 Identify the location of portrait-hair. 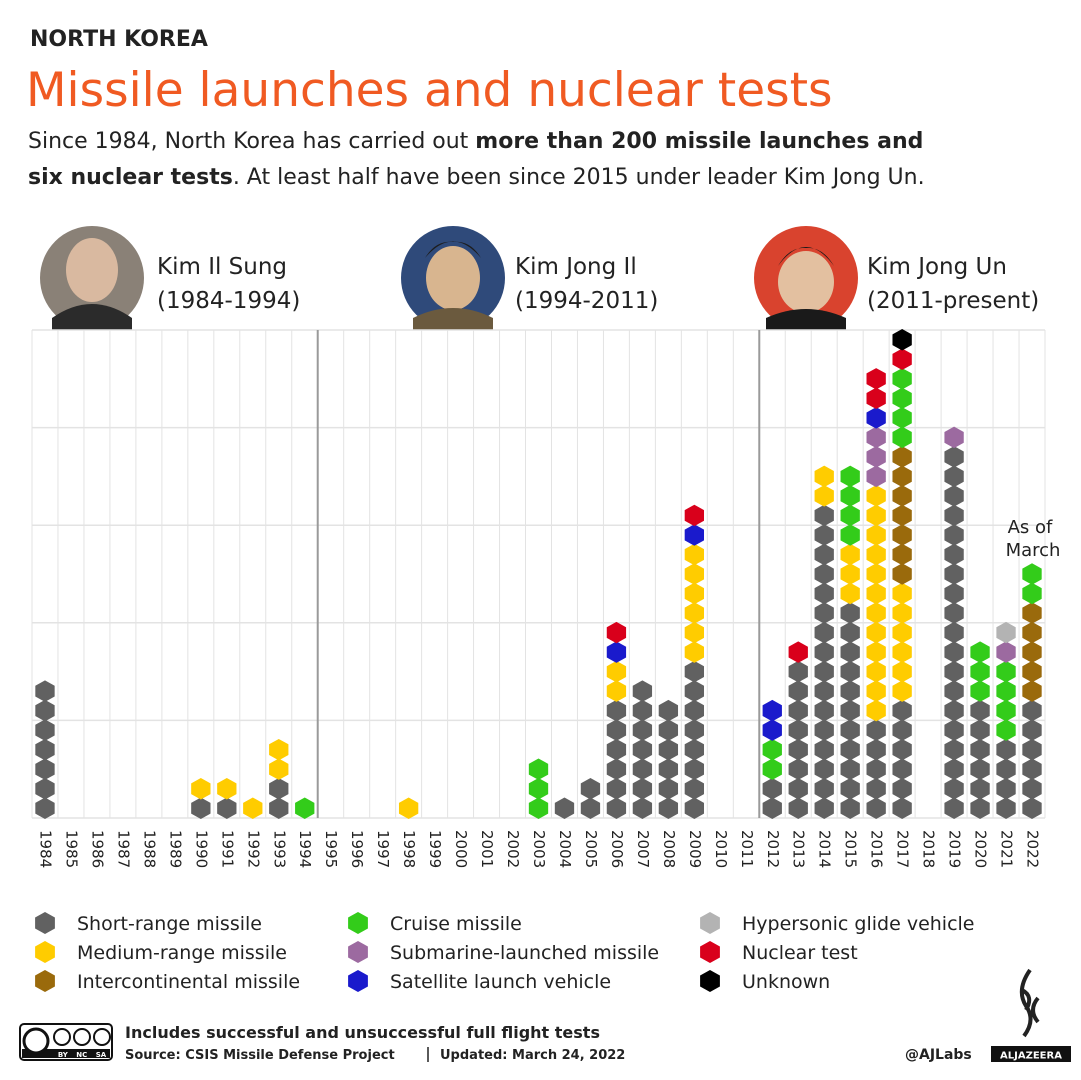
(806, 256).